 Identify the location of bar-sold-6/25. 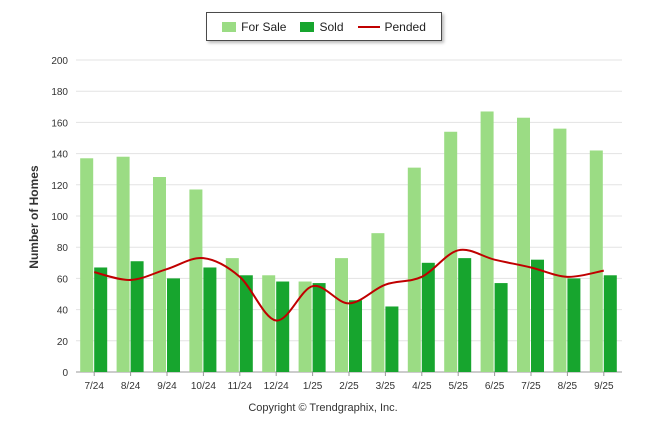
(501, 327).